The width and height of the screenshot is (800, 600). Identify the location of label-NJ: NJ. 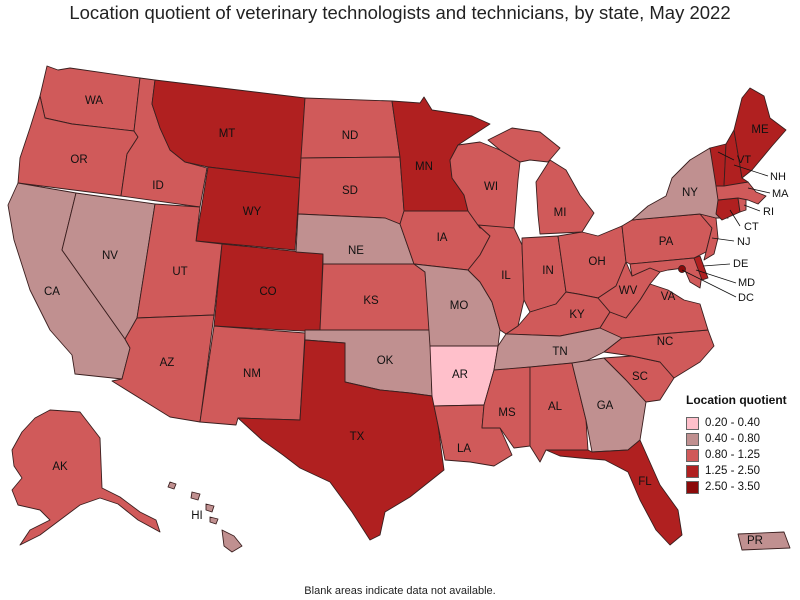
(743, 242).